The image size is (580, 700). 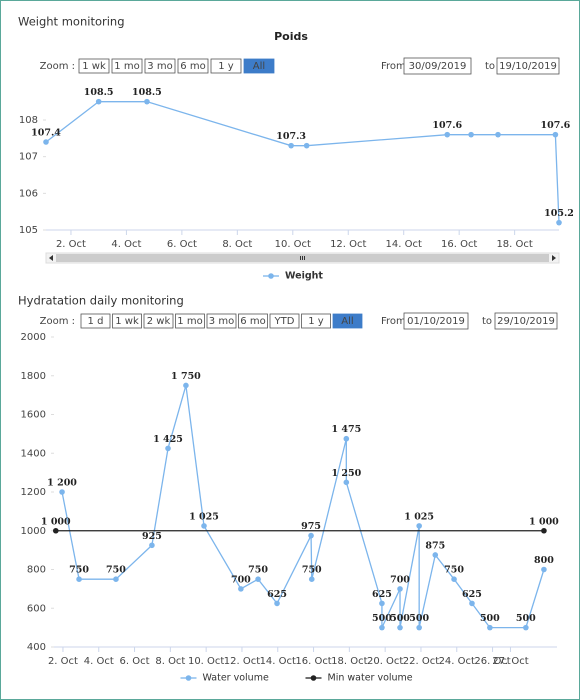 I want to click on zoom-button-label: 1 d, so click(x=96, y=321).